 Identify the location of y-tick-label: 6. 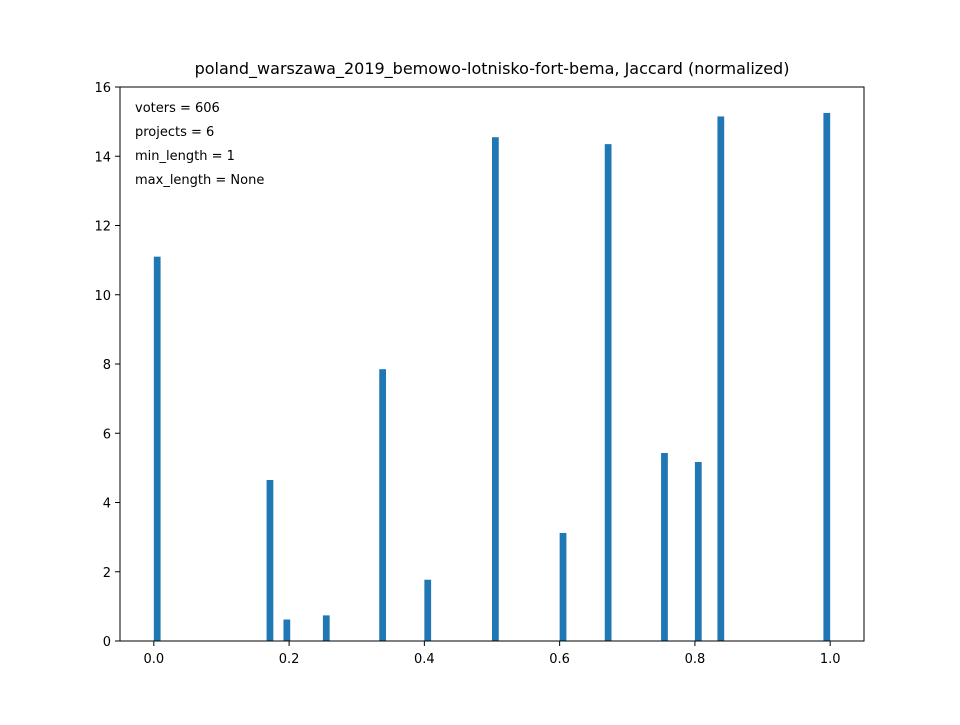
(107, 434).